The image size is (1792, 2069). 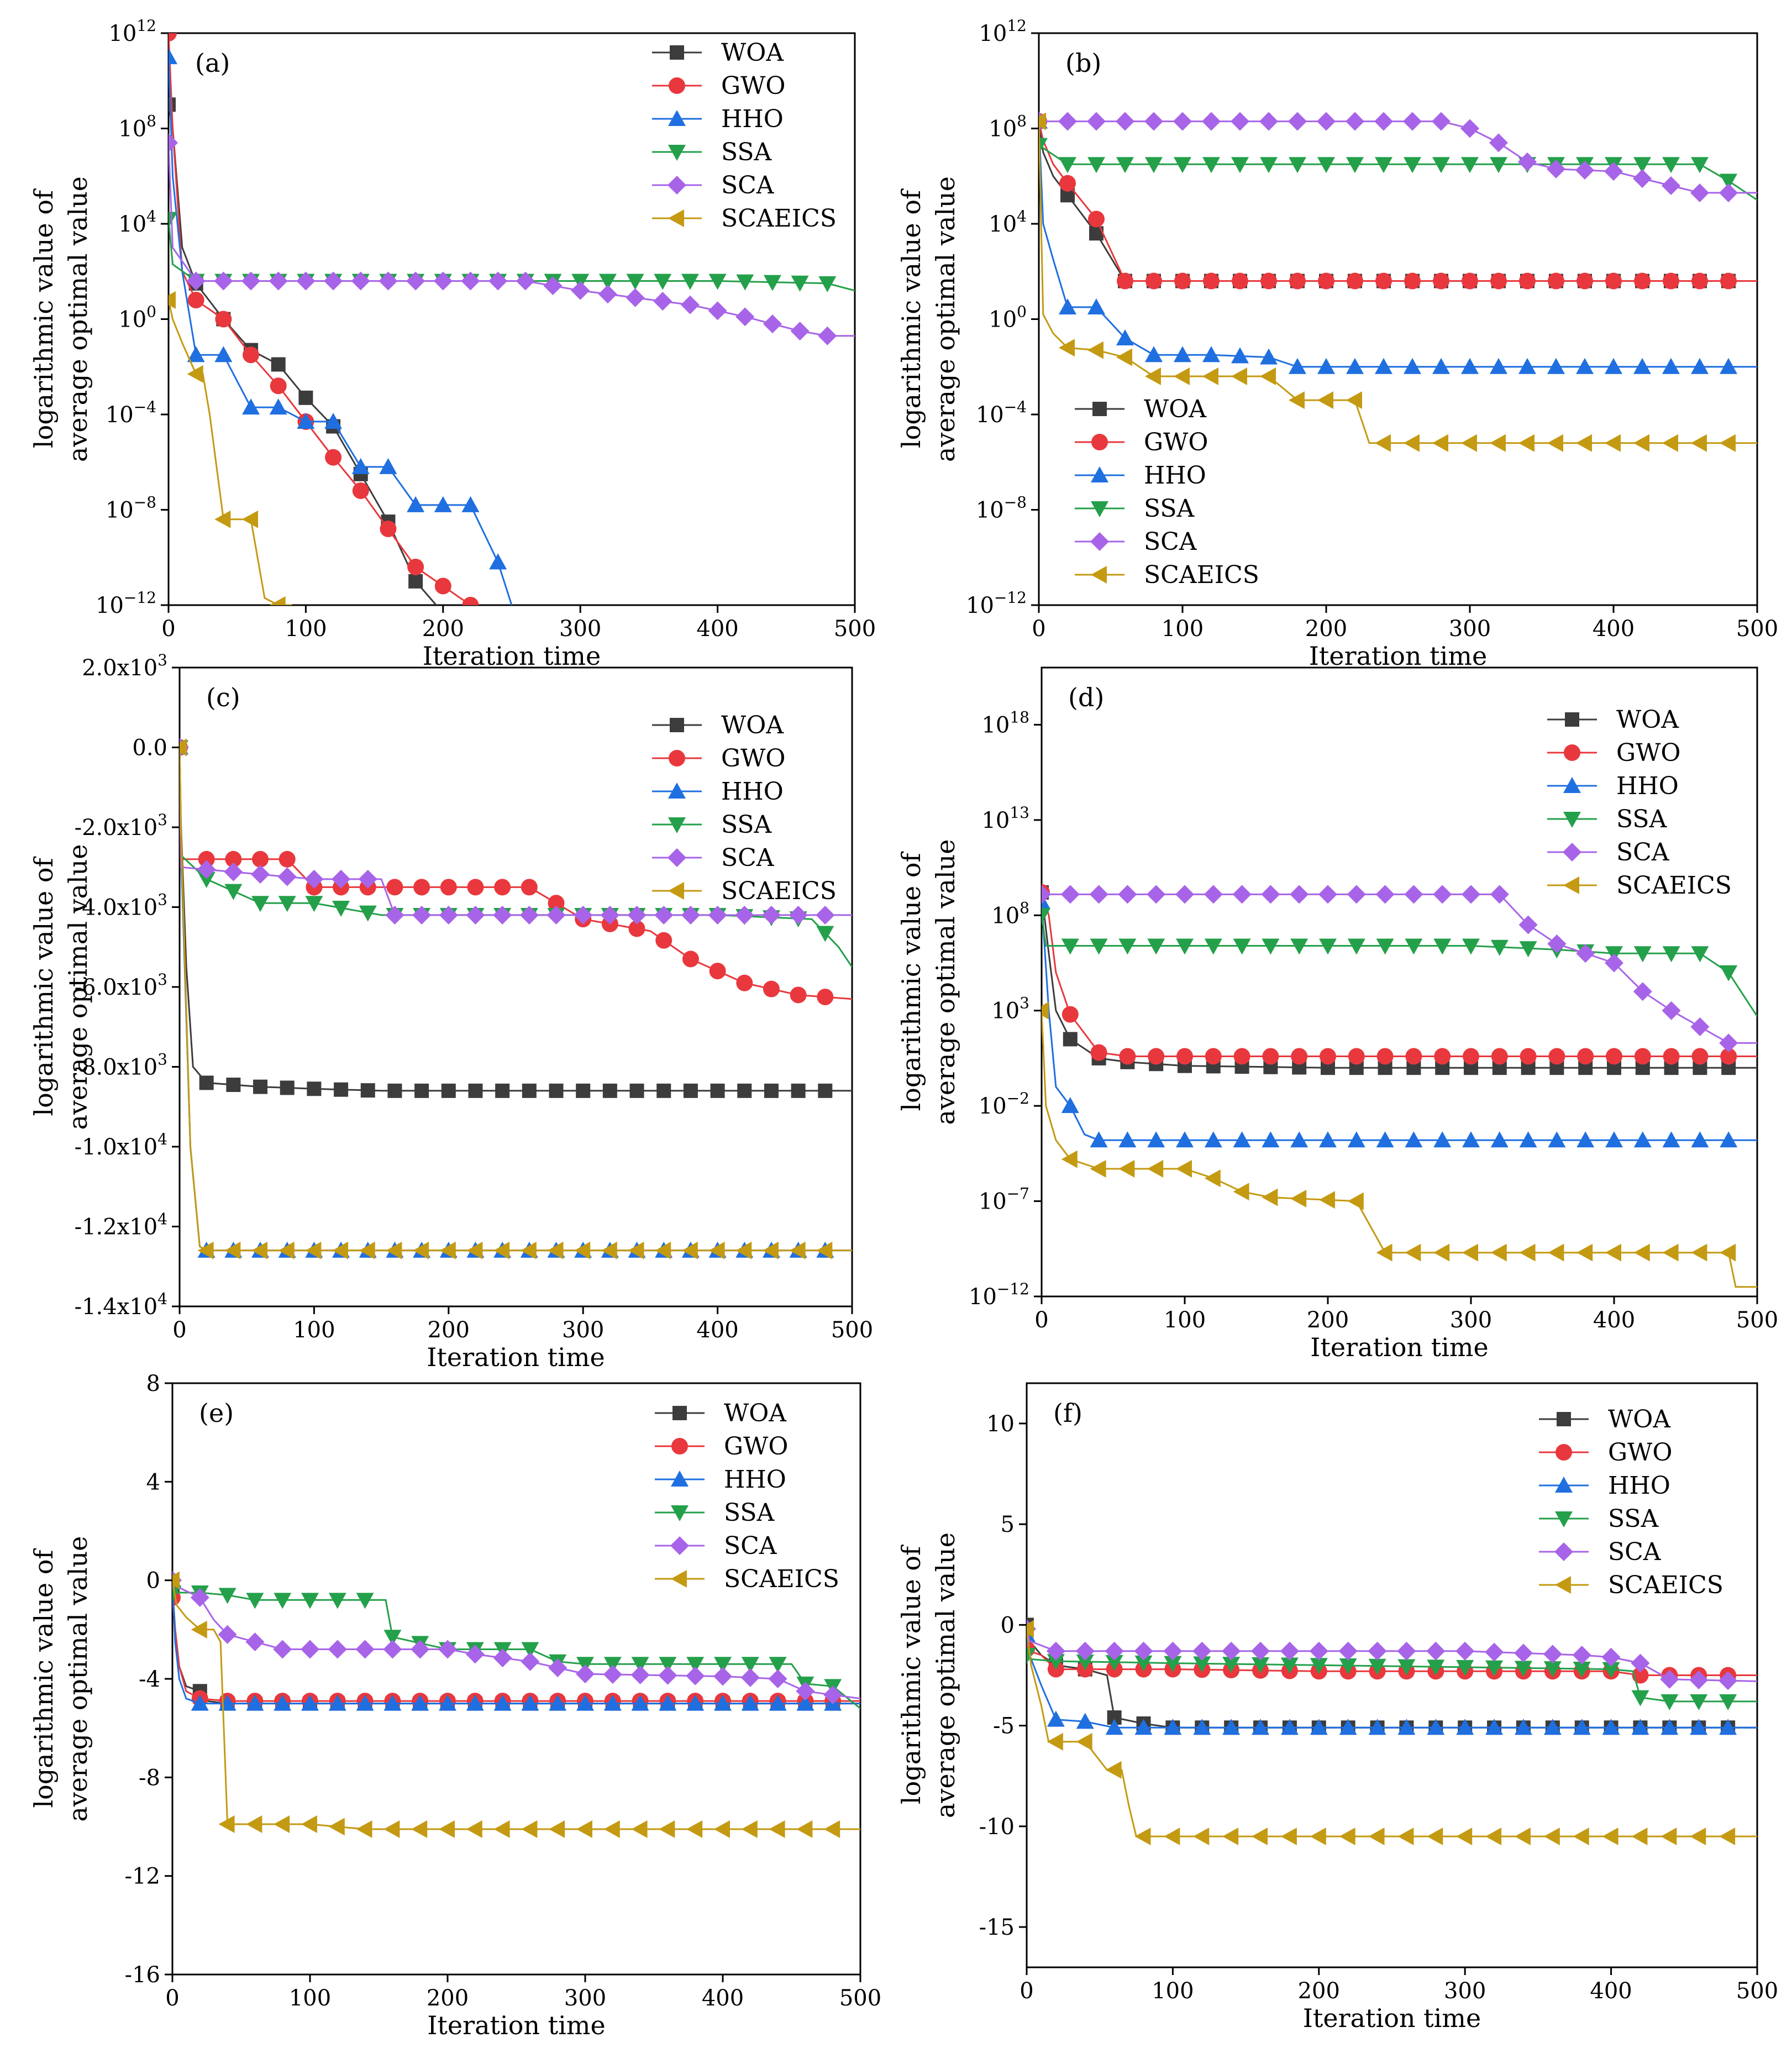 What do you see at coordinates (1674, 885) in the screenshot?
I see `legend-label: SCAEICS` at bounding box center [1674, 885].